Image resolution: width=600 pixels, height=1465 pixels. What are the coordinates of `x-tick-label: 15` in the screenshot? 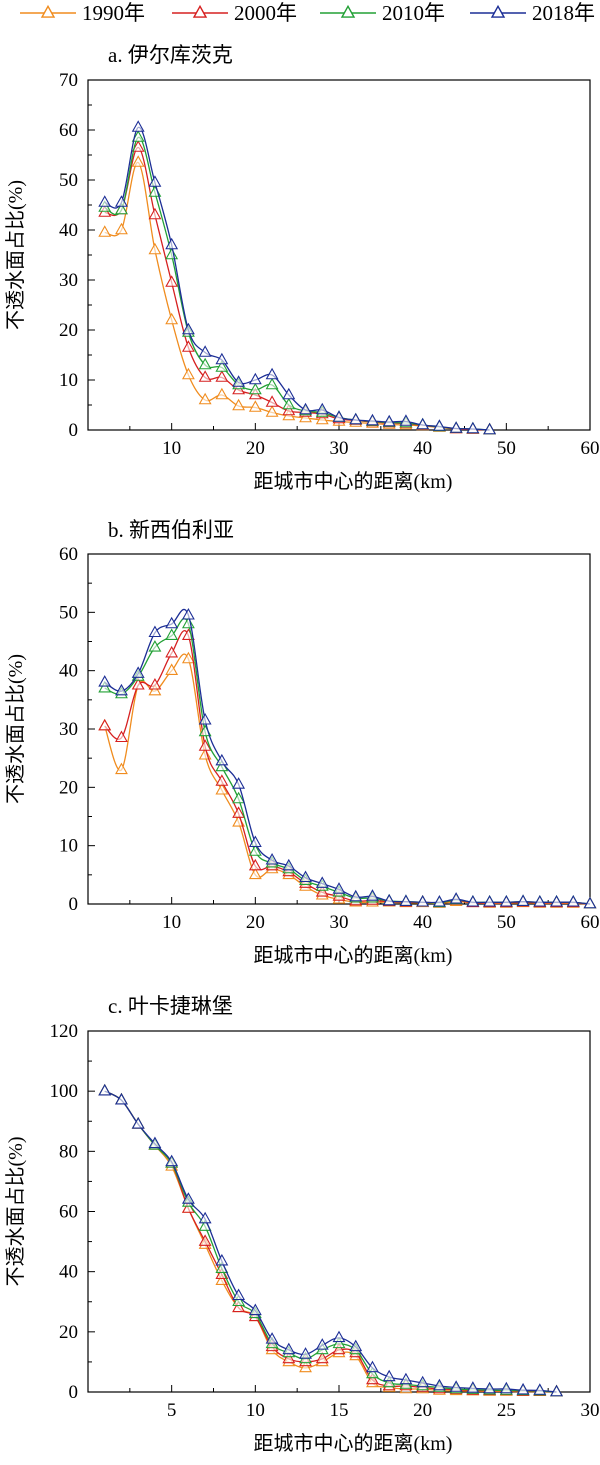 It's located at (339, 1410).